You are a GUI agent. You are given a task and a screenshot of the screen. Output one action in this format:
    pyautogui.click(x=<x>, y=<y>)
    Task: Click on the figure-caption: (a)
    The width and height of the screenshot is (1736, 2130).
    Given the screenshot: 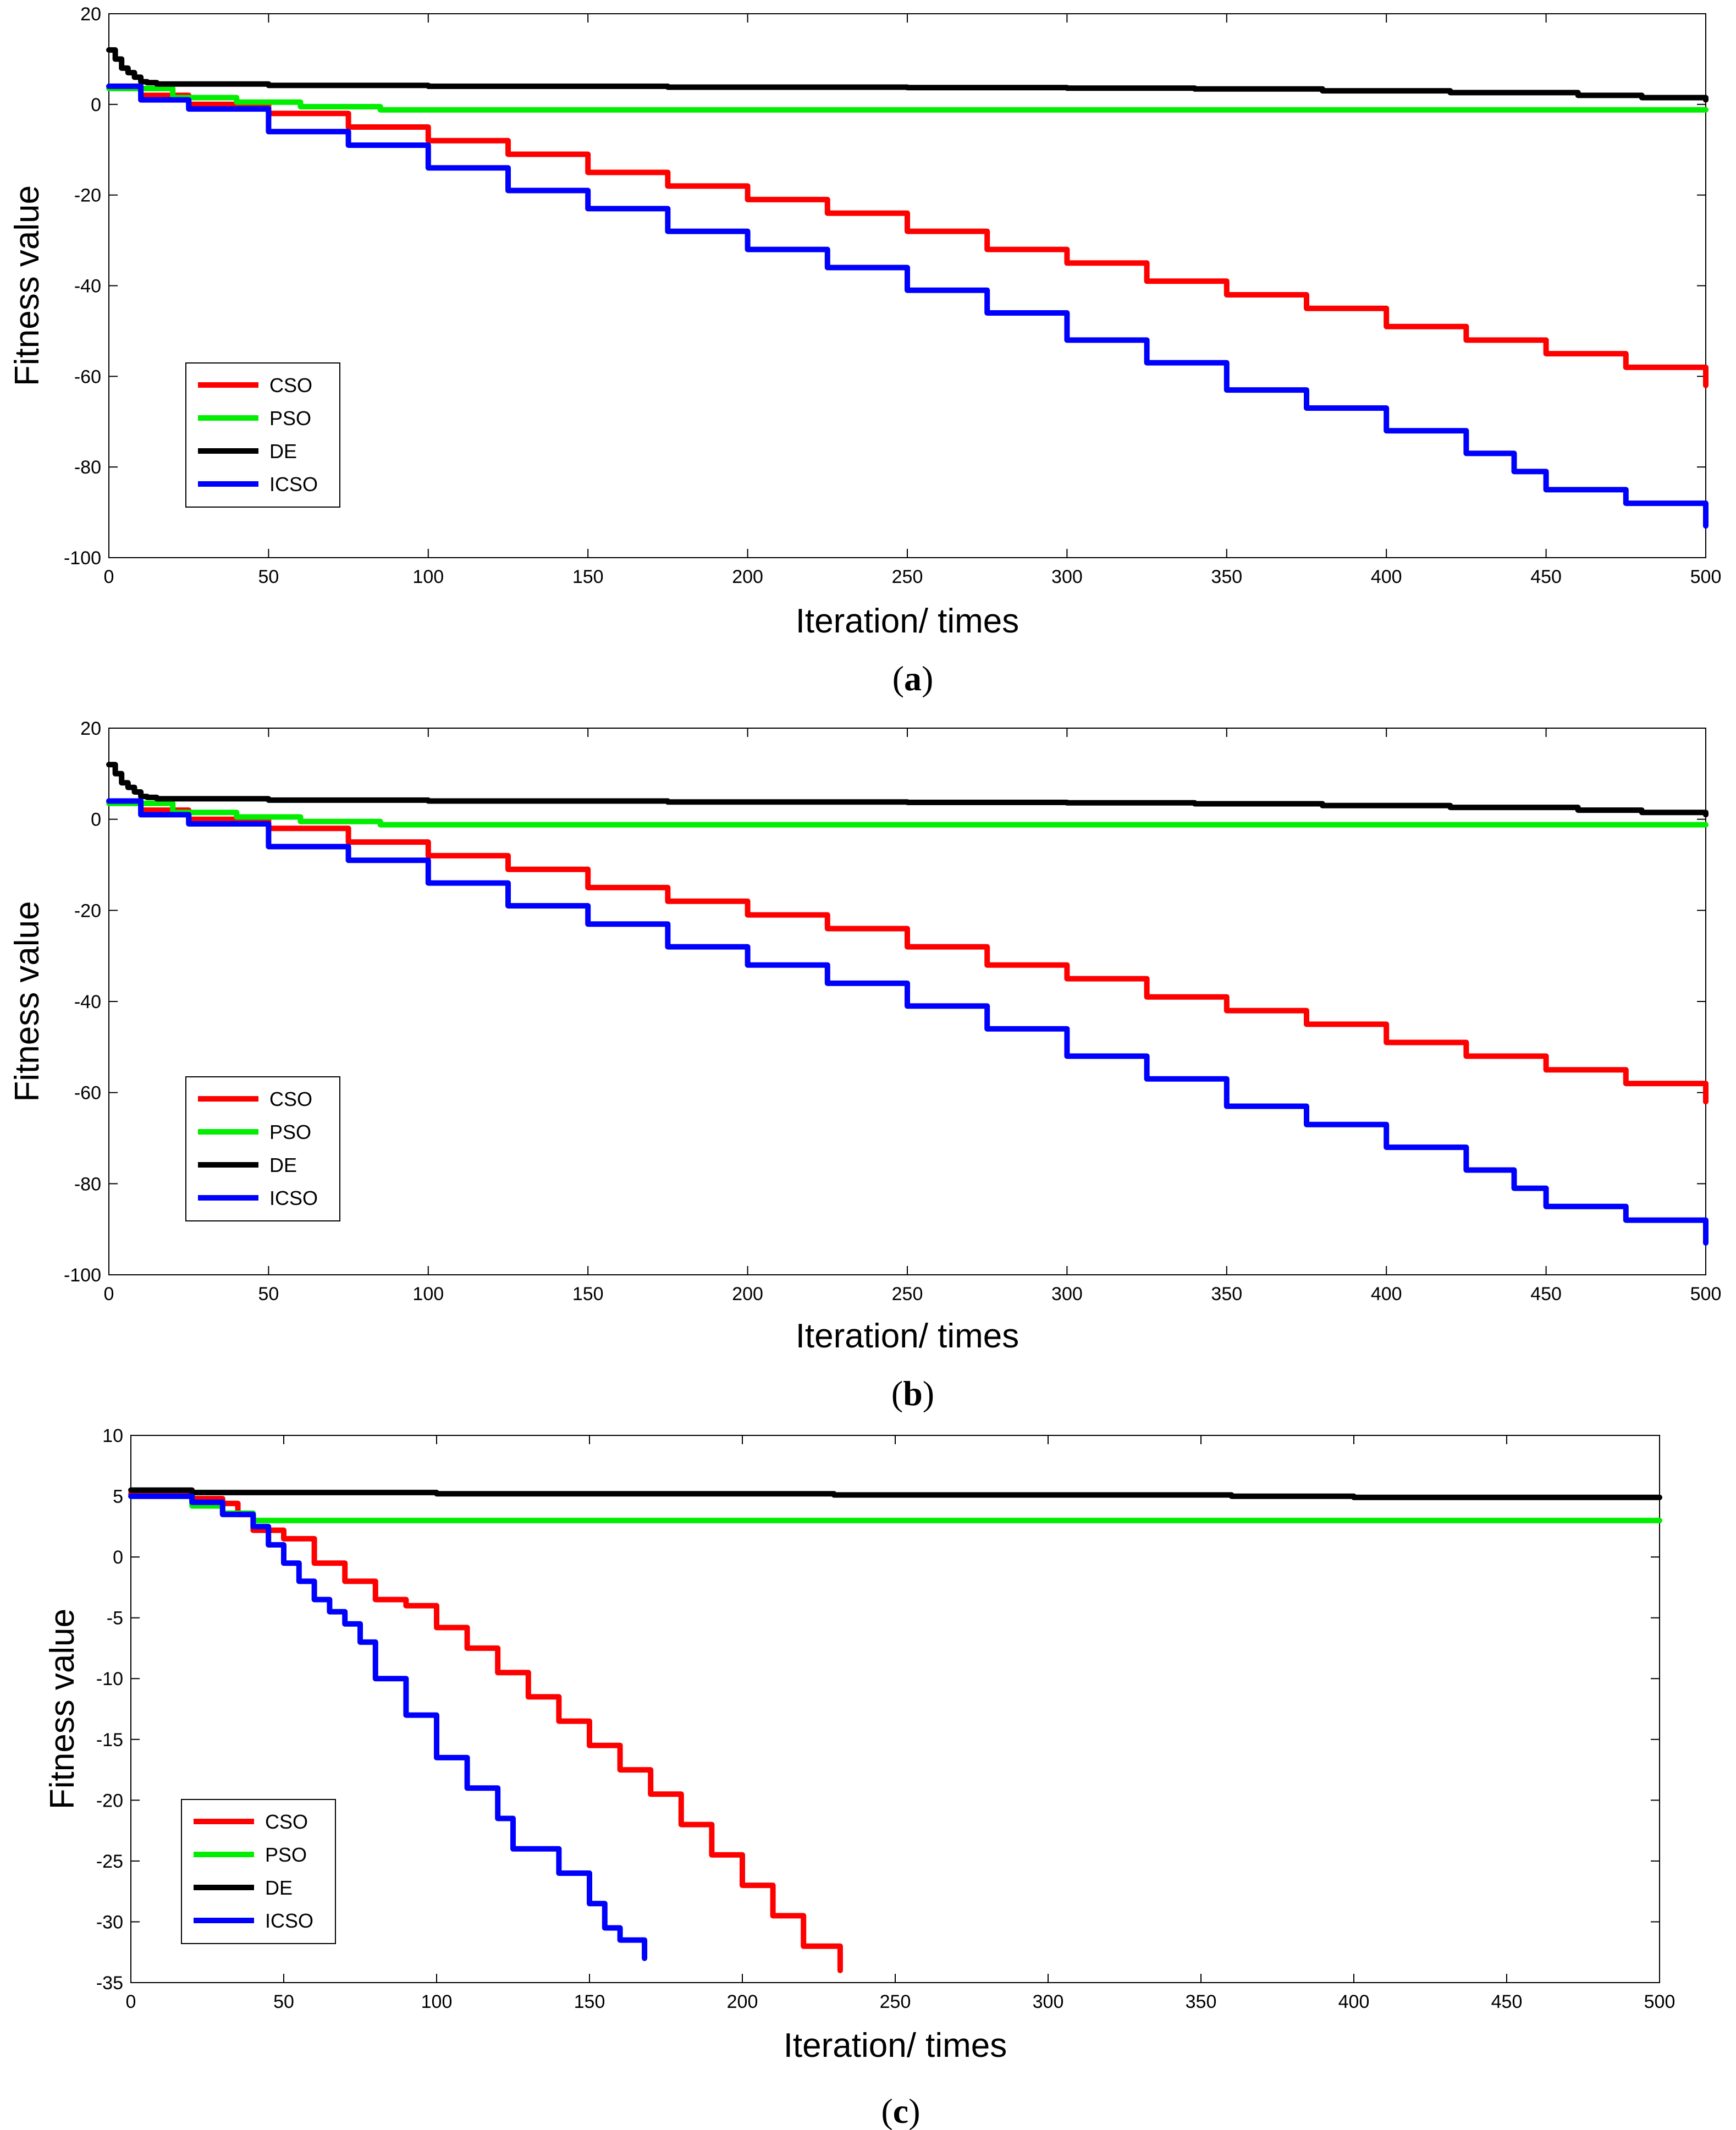 What is the action you would take?
    pyautogui.click(x=913, y=678)
    